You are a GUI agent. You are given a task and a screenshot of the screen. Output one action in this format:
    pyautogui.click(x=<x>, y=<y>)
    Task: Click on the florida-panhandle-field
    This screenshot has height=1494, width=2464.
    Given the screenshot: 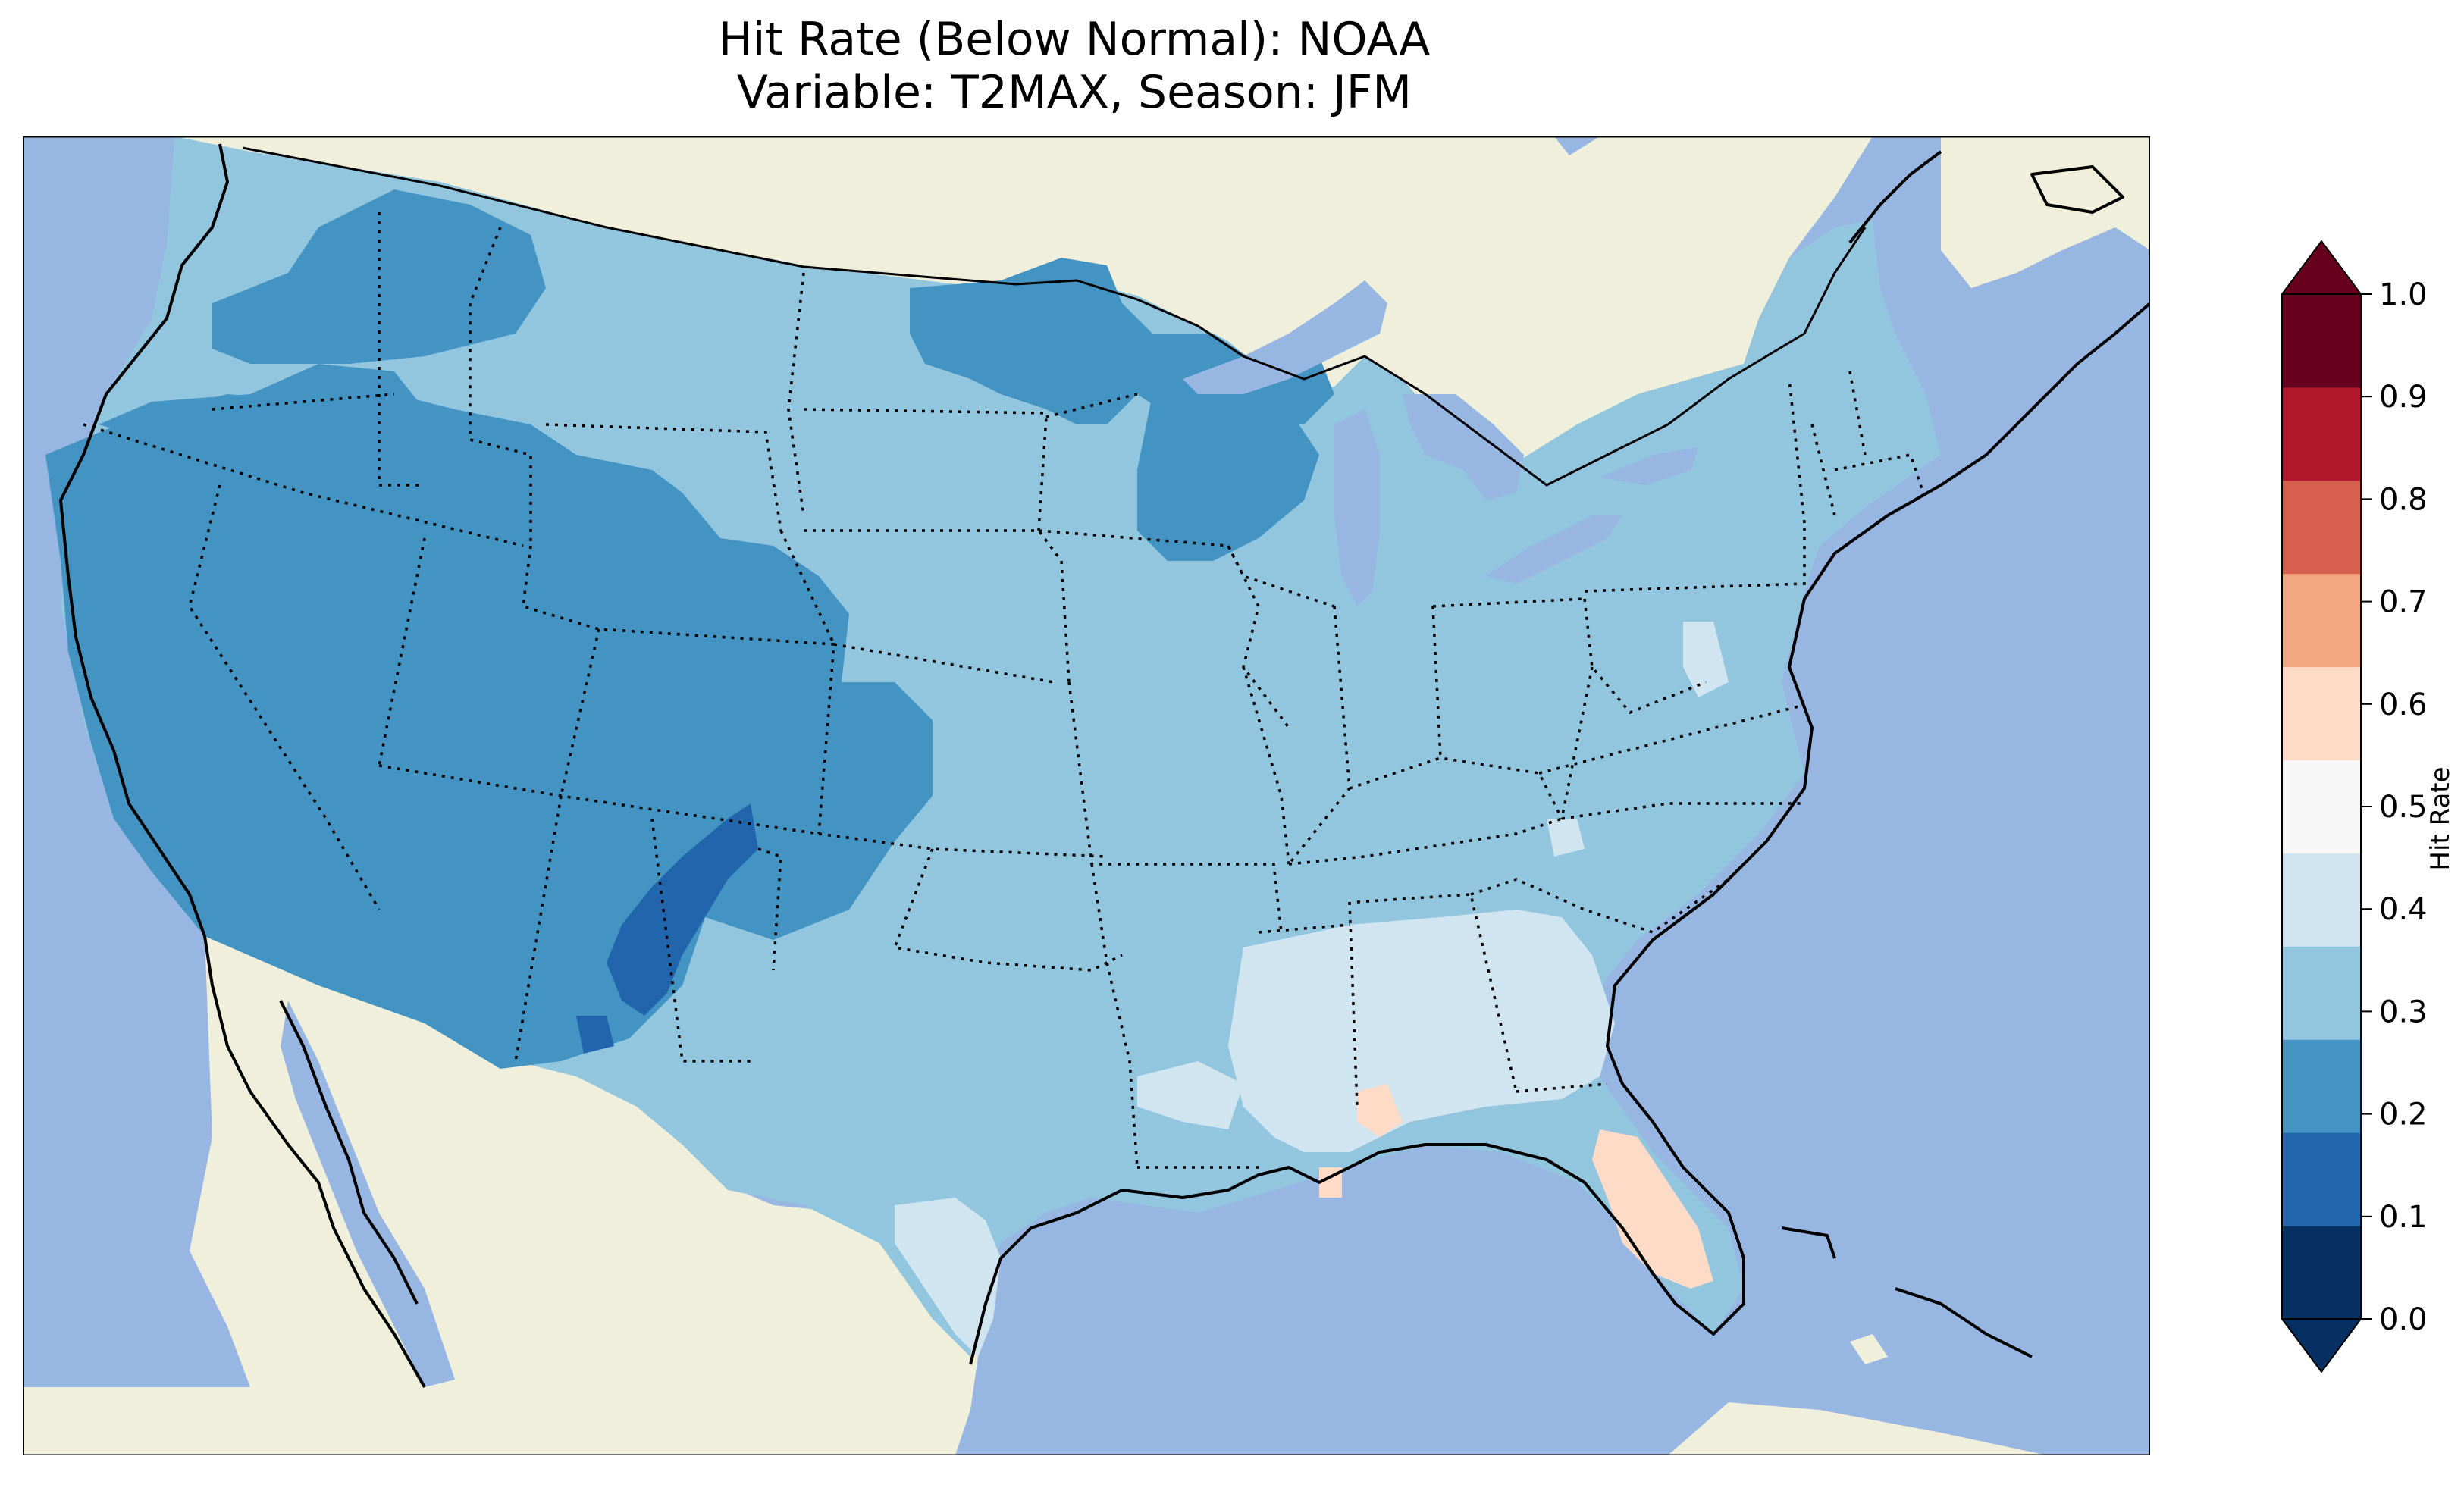 What is the action you would take?
    pyautogui.click(x=1380, y=1110)
    